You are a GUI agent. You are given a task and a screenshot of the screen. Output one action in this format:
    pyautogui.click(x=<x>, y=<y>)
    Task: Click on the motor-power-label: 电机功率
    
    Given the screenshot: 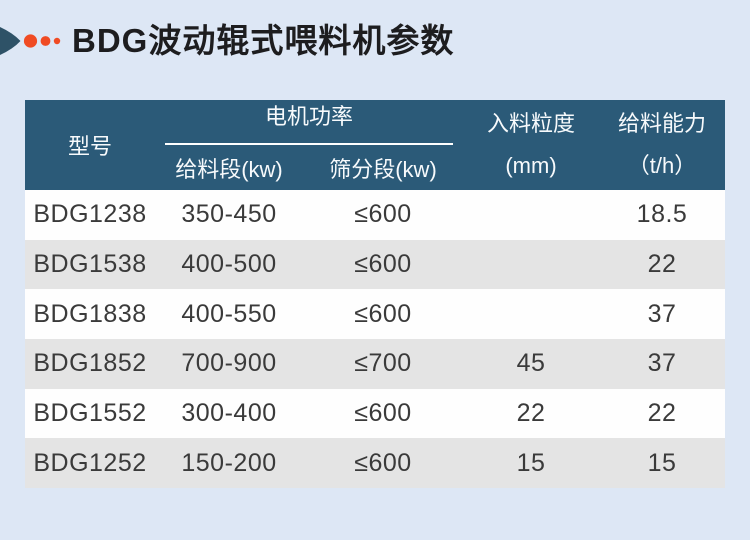 What is the action you would take?
    pyautogui.click(x=309, y=122)
    